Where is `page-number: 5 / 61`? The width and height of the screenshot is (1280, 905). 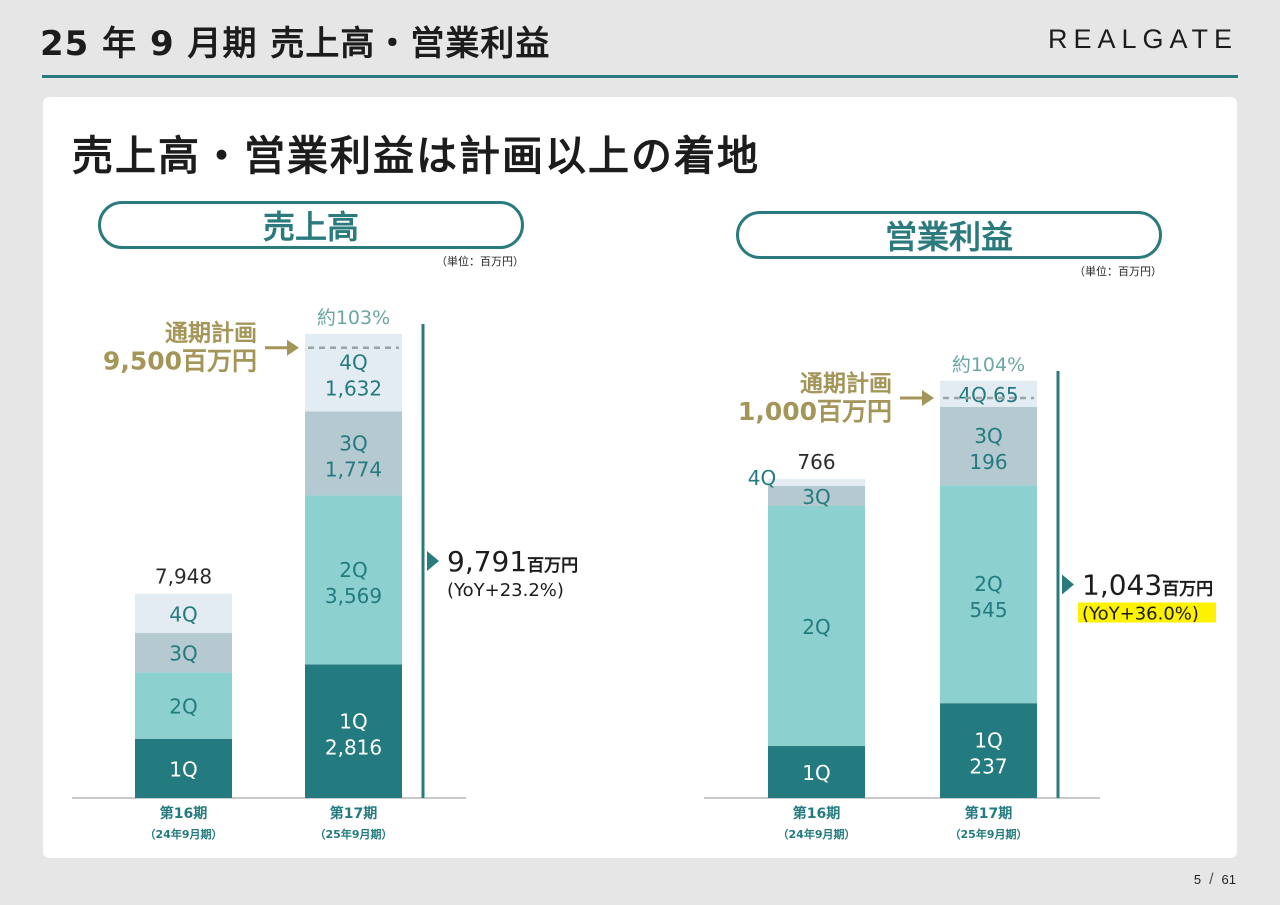
page-number: 5 / 61 is located at coordinates (1215, 880).